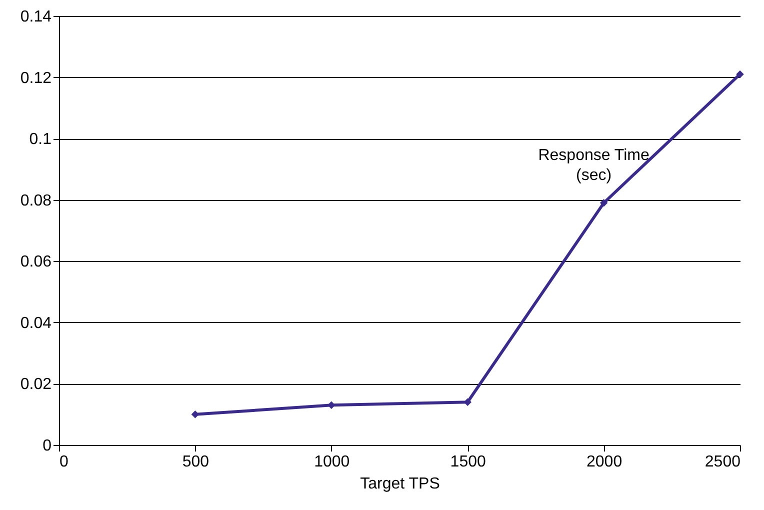 This screenshot has width=764, height=510. What do you see at coordinates (36, 262) in the screenshot?
I see `y-tick-label: 0.06` at bounding box center [36, 262].